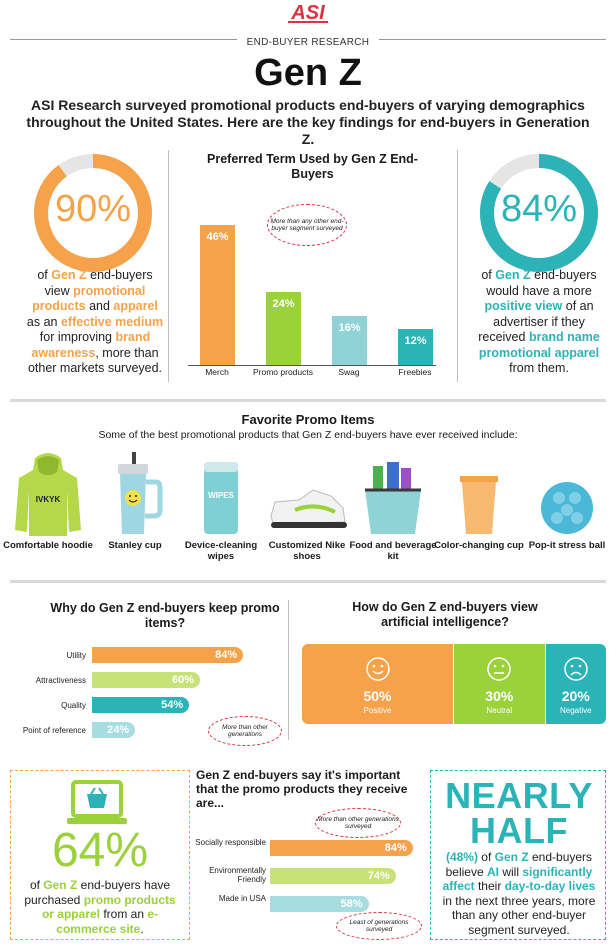 The width and height of the screenshot is (616, 946). Describe the element at coordinates (575, 684) in the screenshot. I see `ai-segment-negative: 20% Negative` at that location.